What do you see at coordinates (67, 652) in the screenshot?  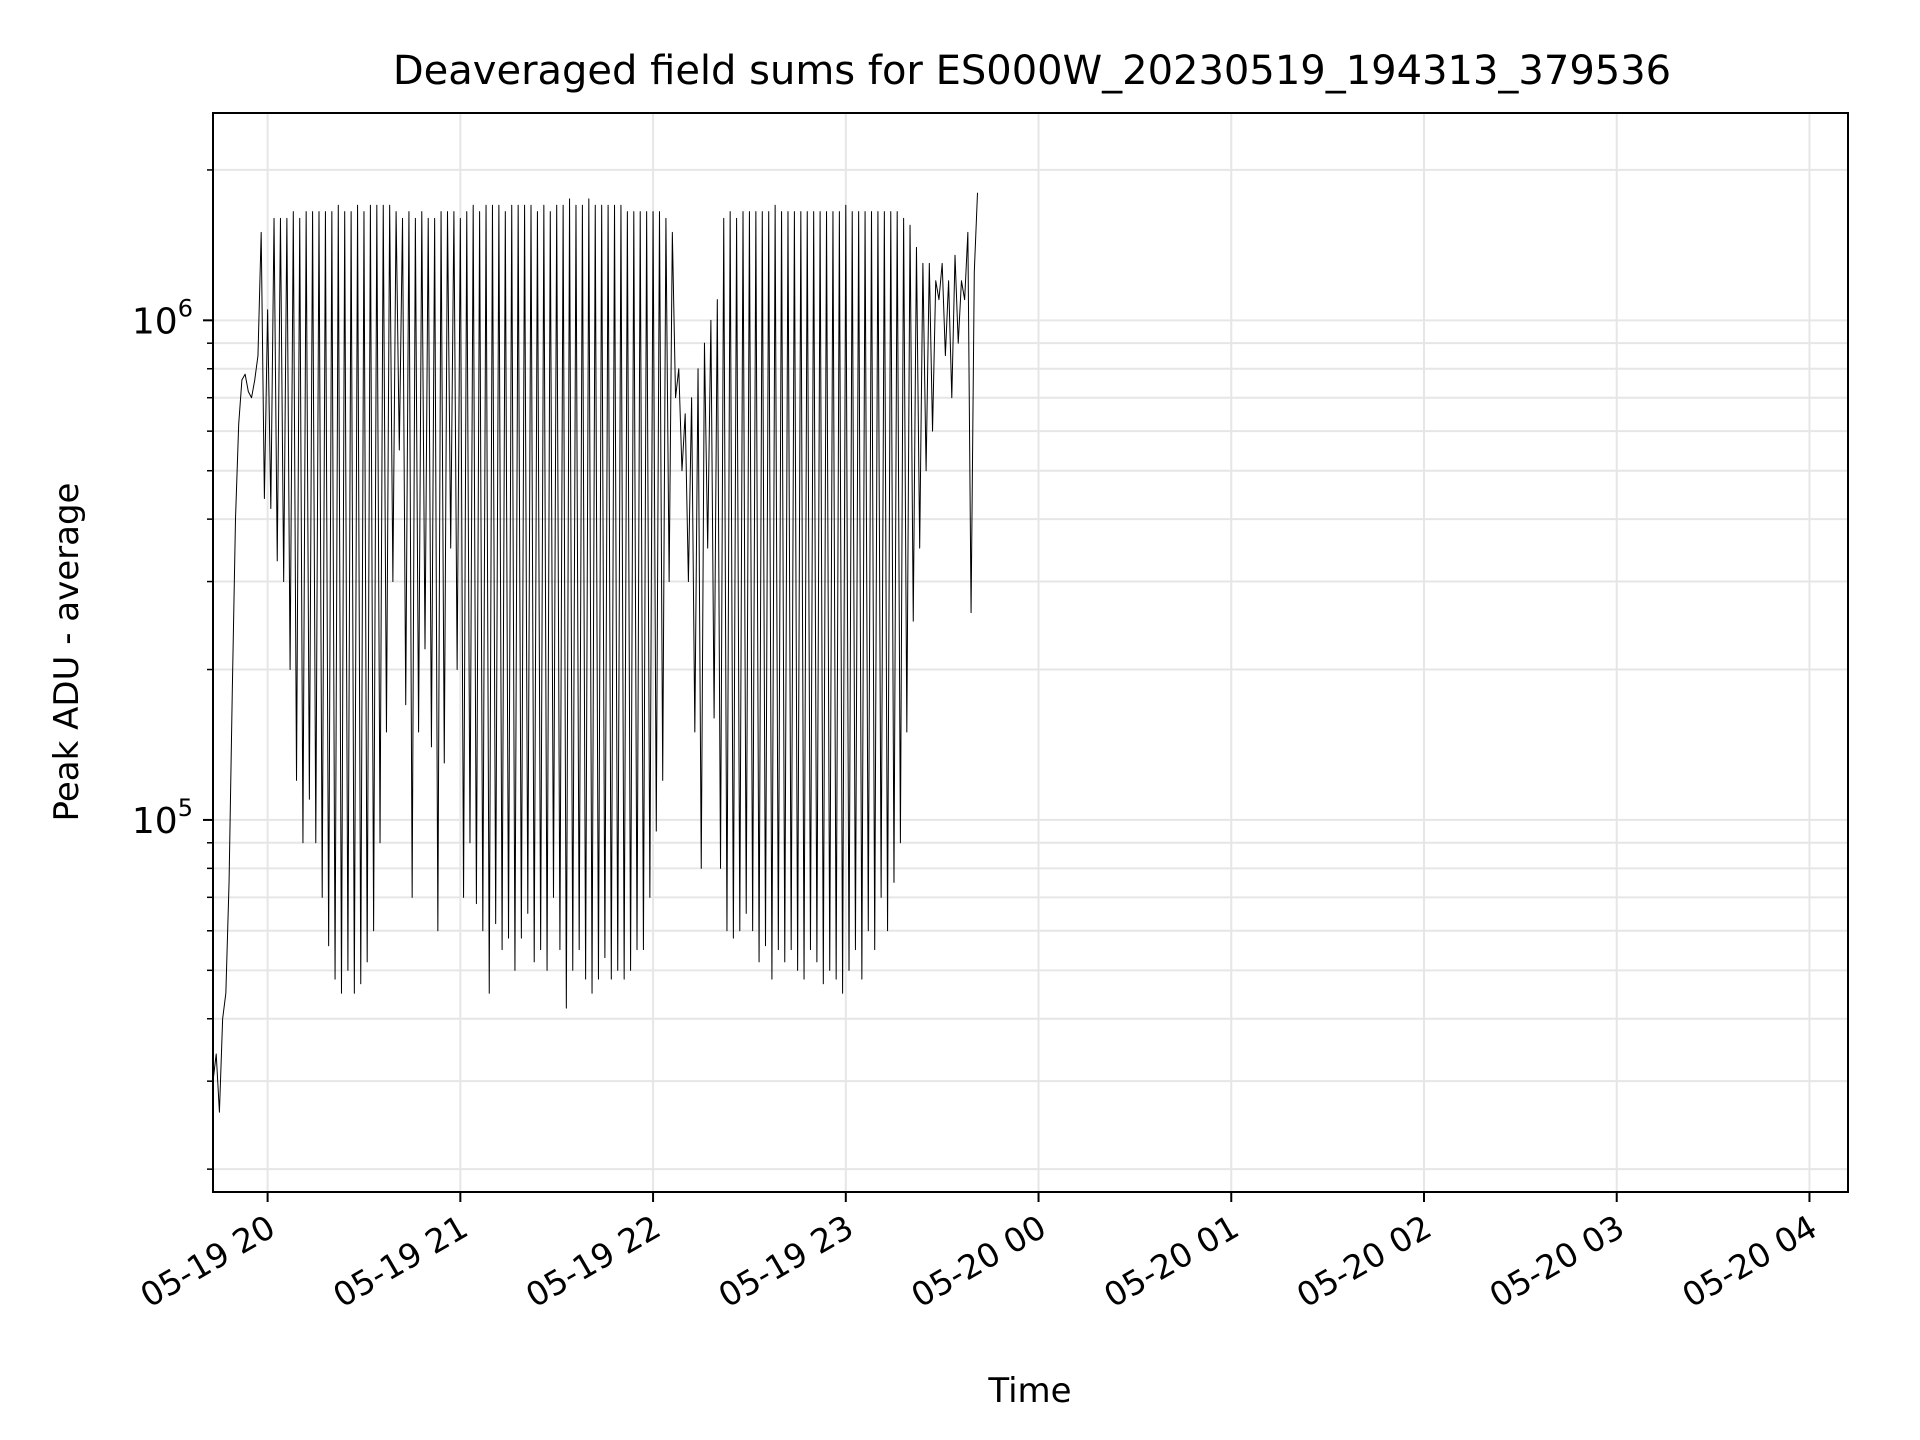 I see `y-axis-label: Peak ADU - average` at bounding box center [67, 652].